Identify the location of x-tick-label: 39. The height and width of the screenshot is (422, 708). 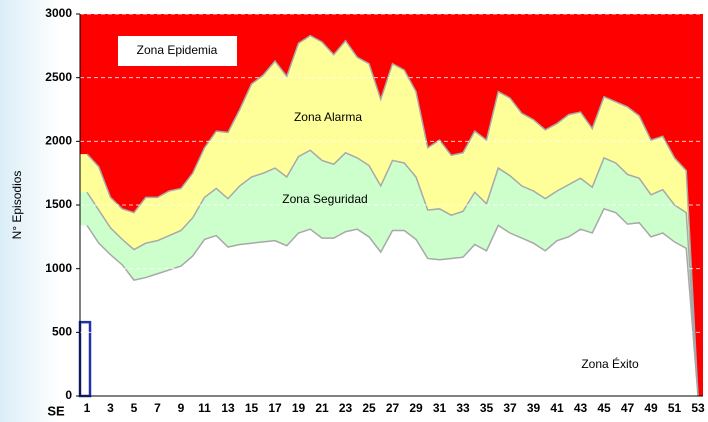
(534, 408).